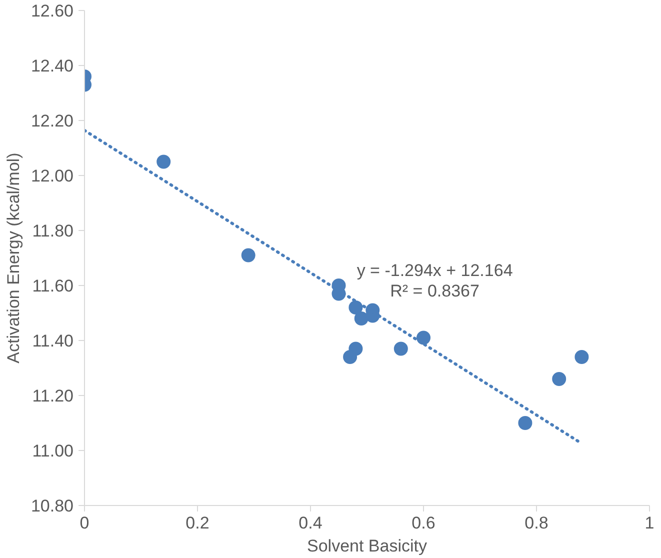 The height and width of the screenshot is (558, 661). Describe the element at coordinates (53, 451) in the screenshot. I see `y-tick-label: 11.00` at that location.